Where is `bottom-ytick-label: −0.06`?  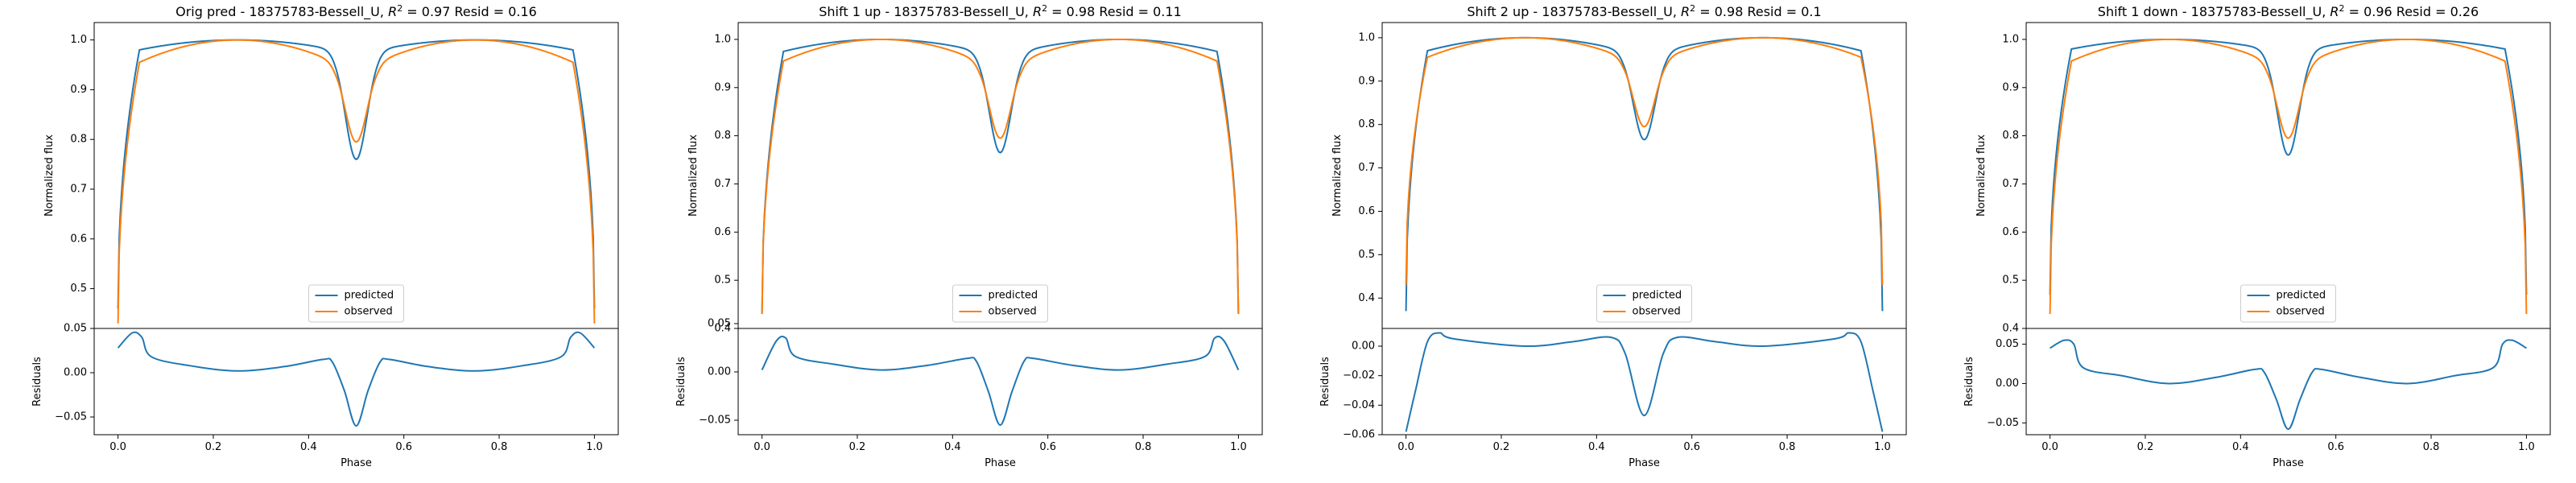 bottom-ytick-label: −0.06 is located at coordinates (1359, 435).